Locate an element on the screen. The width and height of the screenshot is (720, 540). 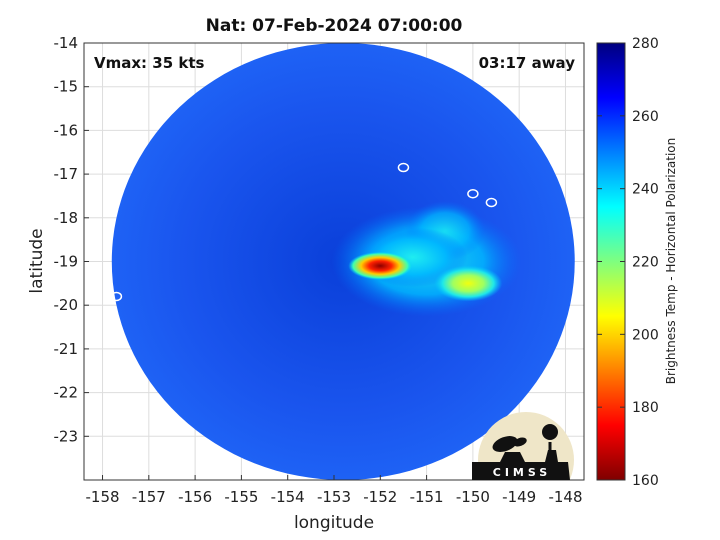
colorbar-tick-label: 240 is located at coordinates (645, 190).